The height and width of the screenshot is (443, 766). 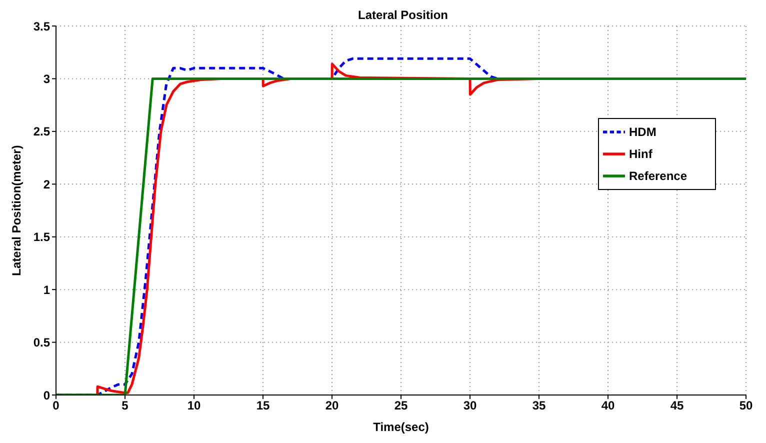 What do you see at coordinates (608, 405) in the screenshot?
I see `x-tick-label: 40` at bounding box center [608, 405].